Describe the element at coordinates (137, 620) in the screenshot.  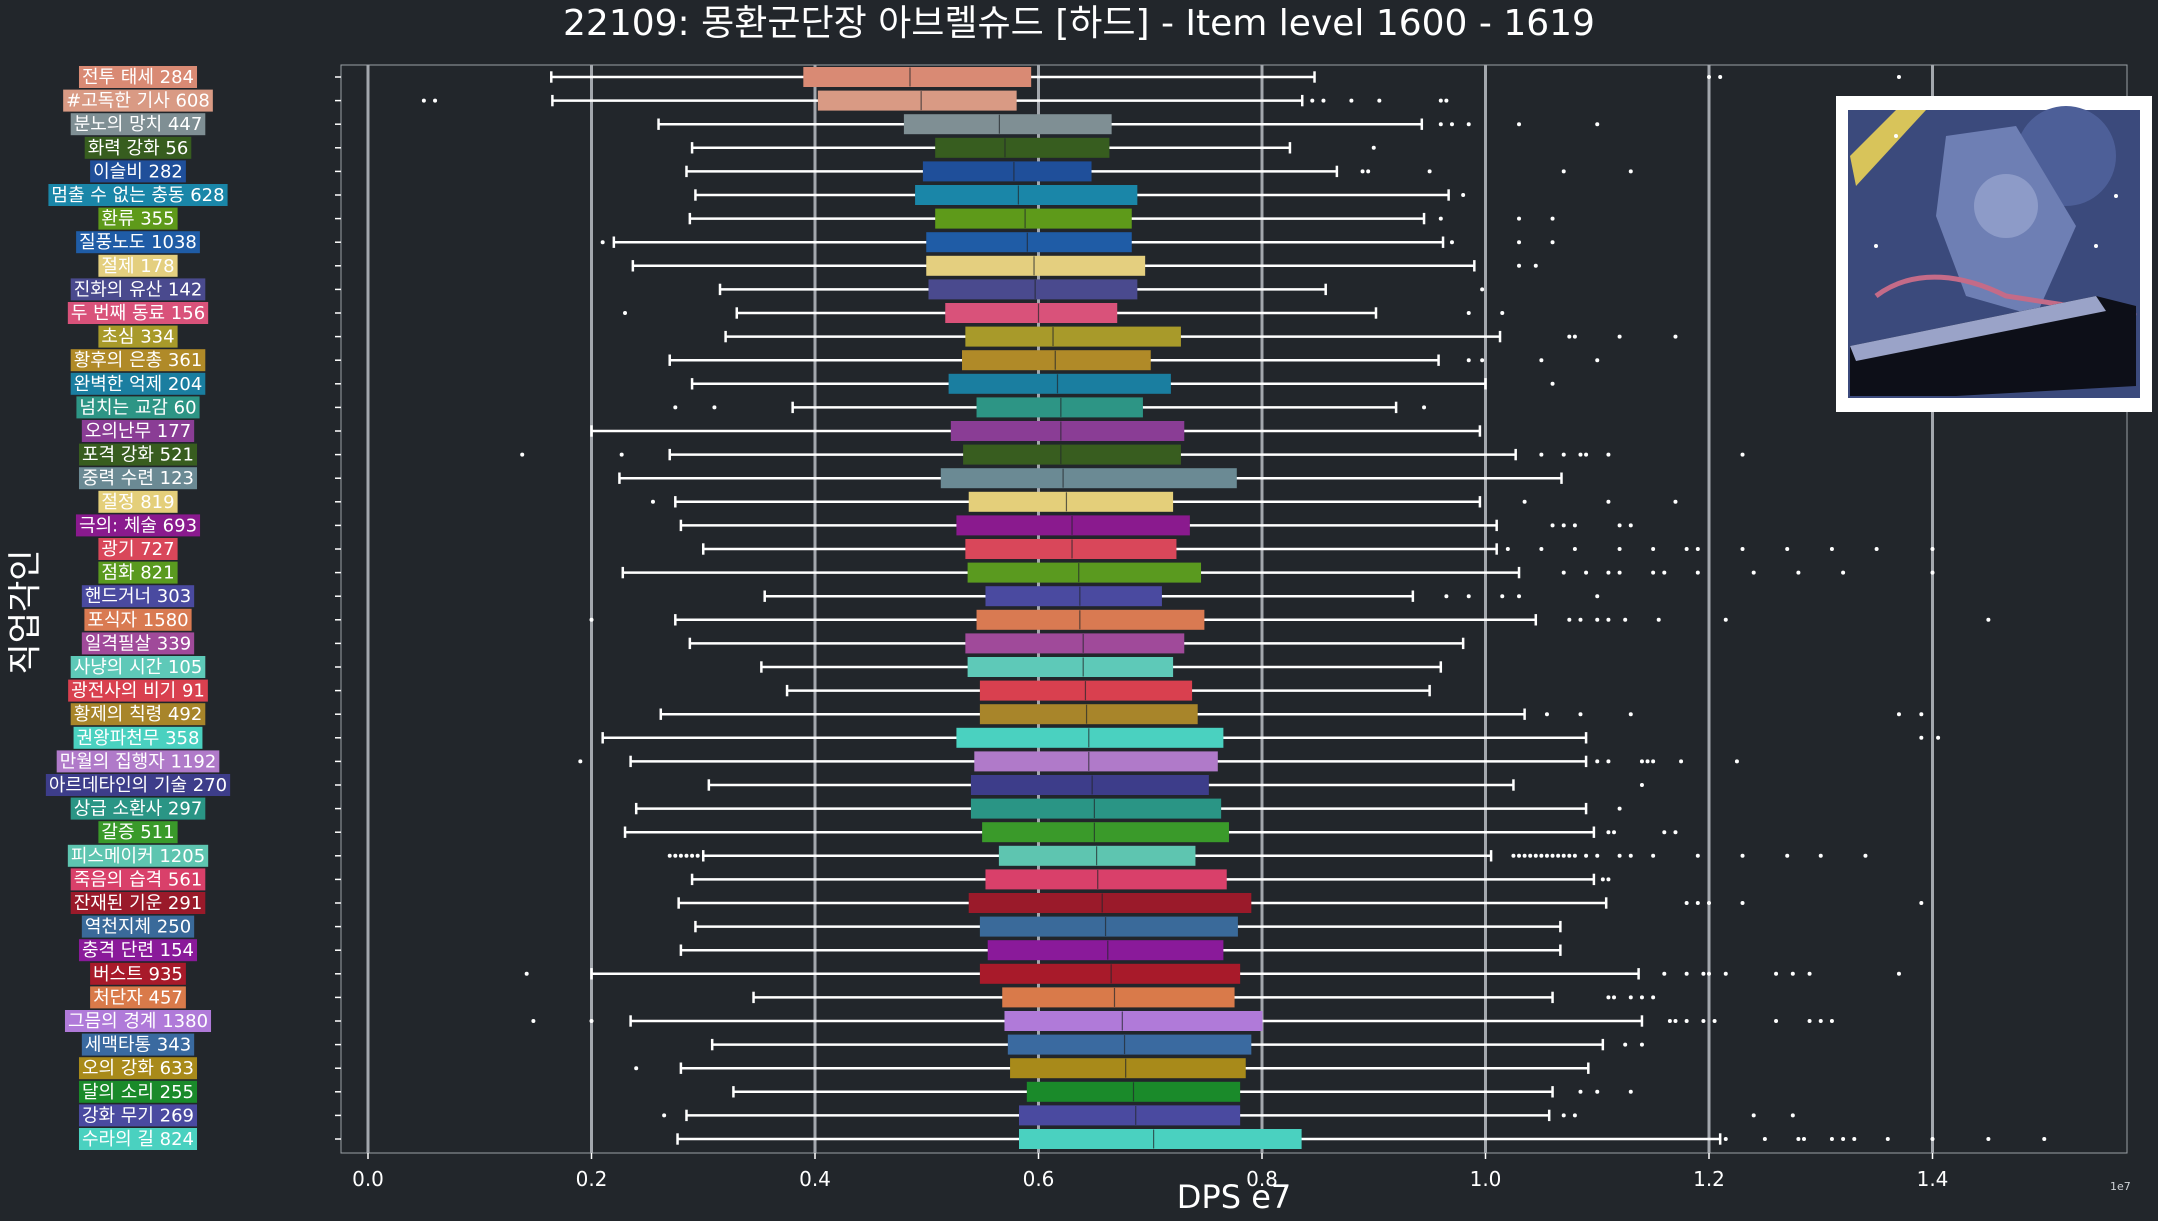
I see `category-label: 포식자 1580` at that location.